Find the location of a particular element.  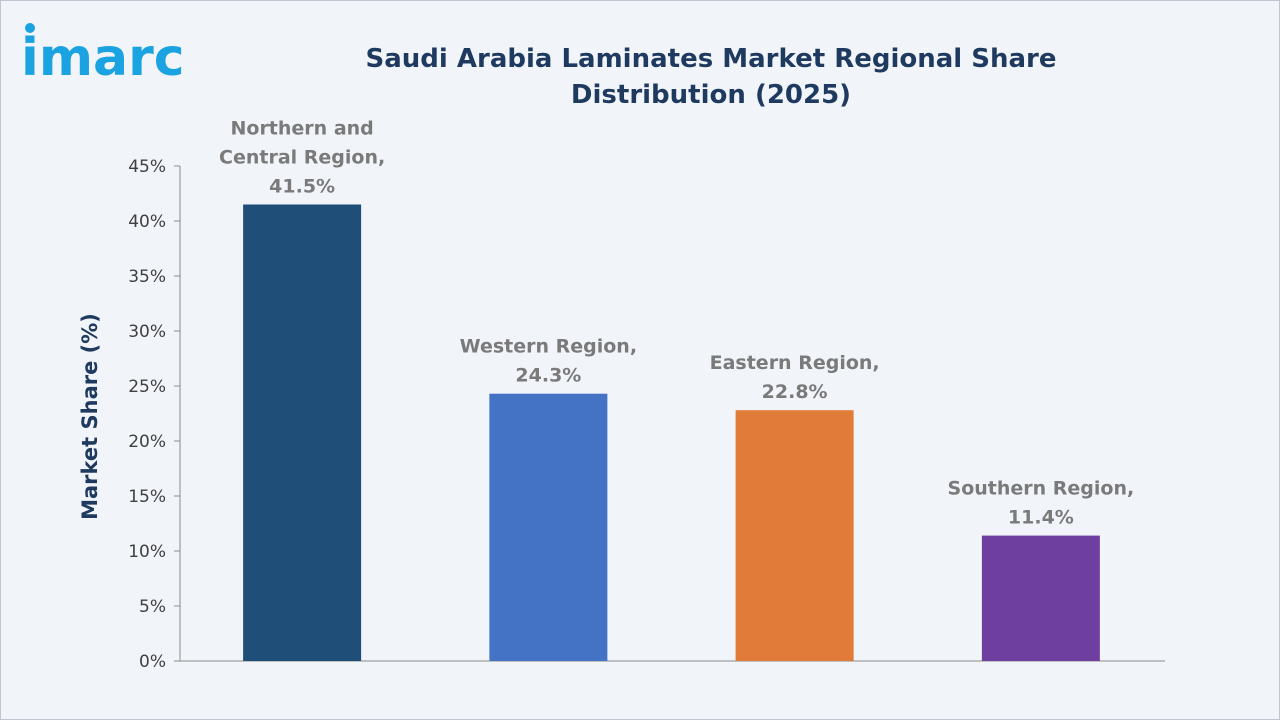

y-tick-label: 30% is located at coordinates (147, 332).